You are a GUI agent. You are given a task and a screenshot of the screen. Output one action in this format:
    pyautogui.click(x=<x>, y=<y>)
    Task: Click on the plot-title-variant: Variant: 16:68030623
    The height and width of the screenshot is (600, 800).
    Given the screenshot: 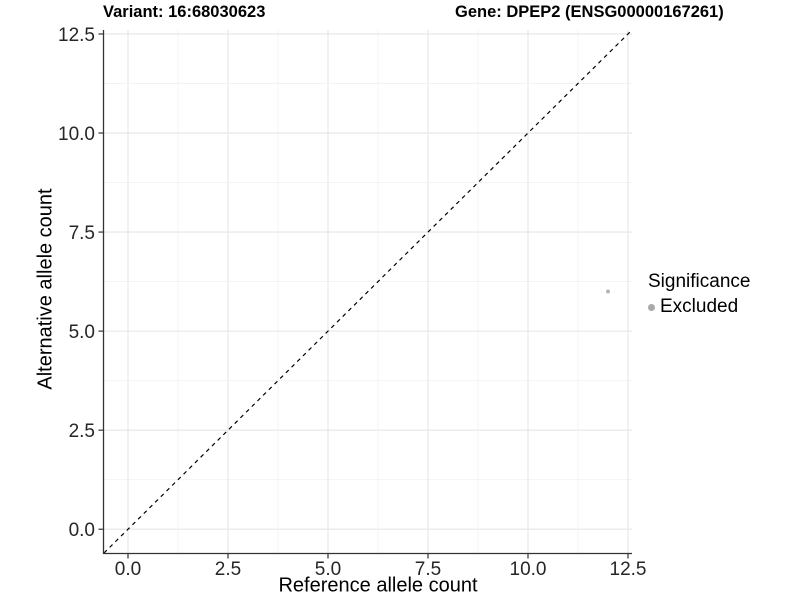 What is the action you would take?
    pyautogui.click(x=184, y=12)
    